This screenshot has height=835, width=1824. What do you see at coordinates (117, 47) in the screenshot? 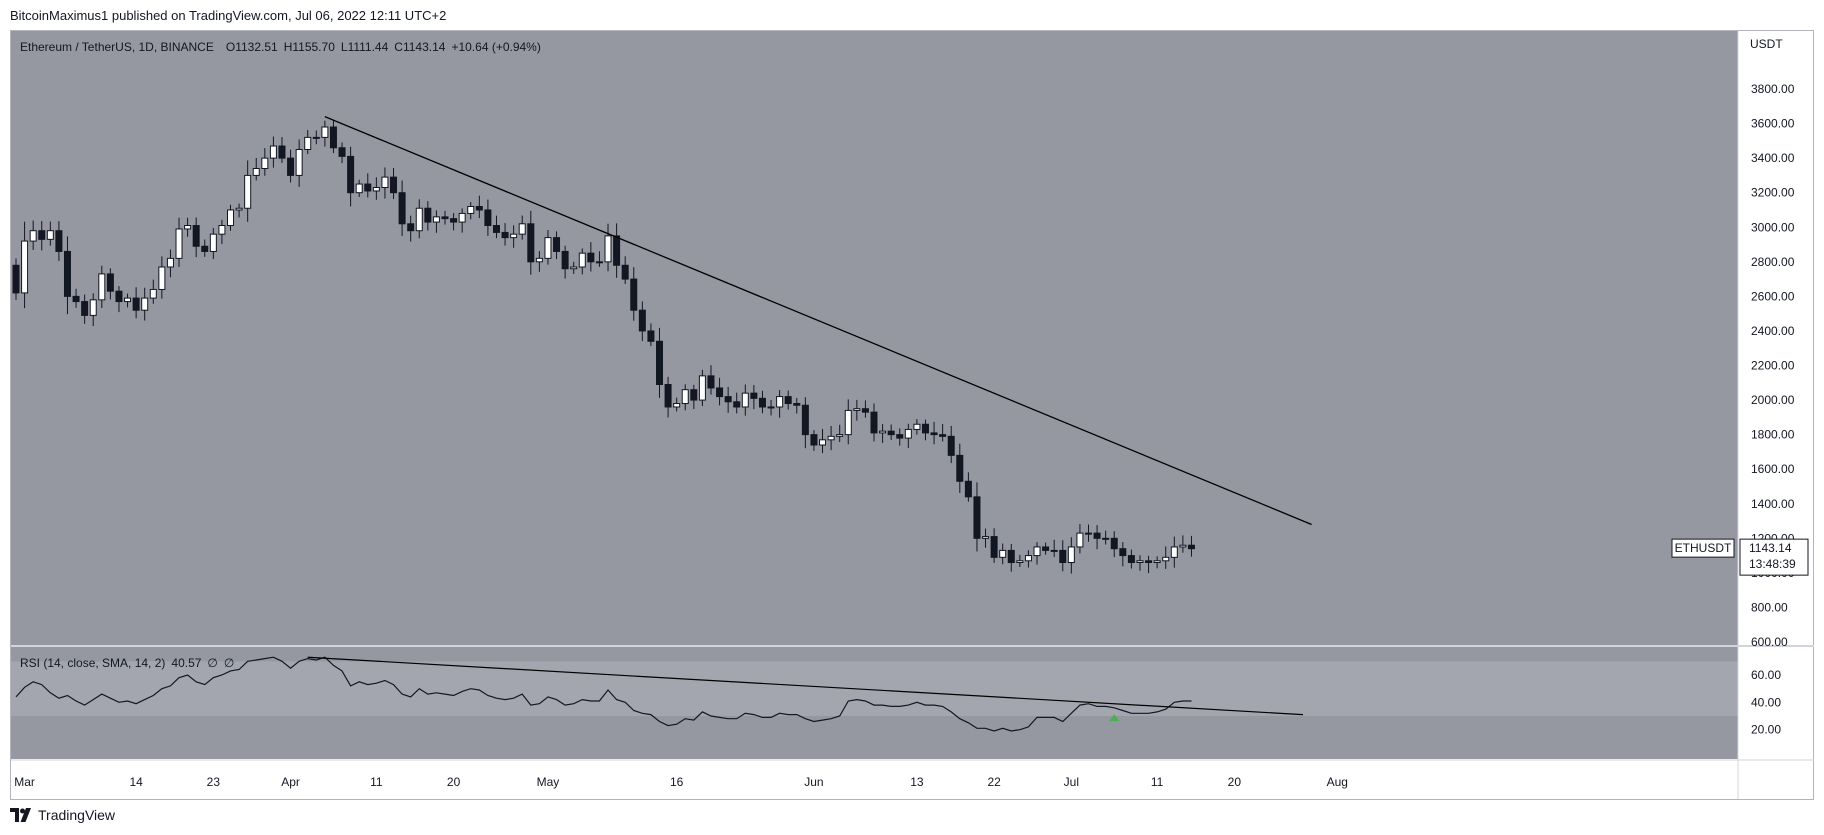
I see `symbol-label: Ethereum / TetherUS, 1D, BINANCE` at bounding box center [117, 47].